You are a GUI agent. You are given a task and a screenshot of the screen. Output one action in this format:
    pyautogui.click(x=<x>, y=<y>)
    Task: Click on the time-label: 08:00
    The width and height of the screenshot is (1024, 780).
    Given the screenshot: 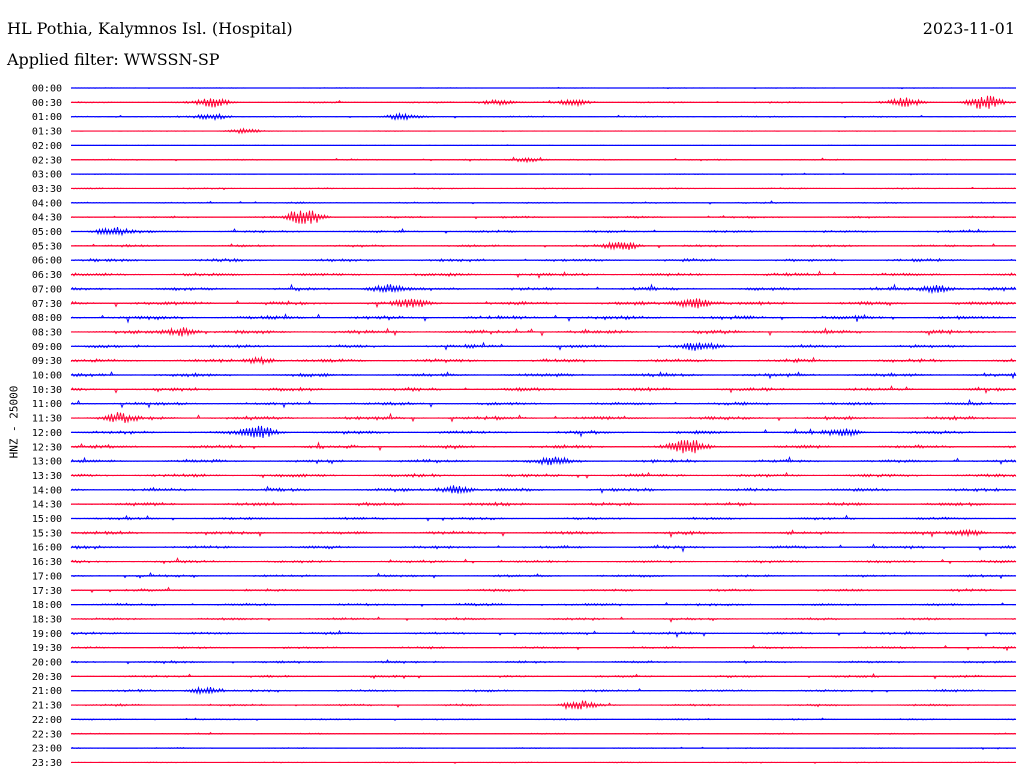 What is the action you would take?
    pyautogui.click(x=47, y=318)
    